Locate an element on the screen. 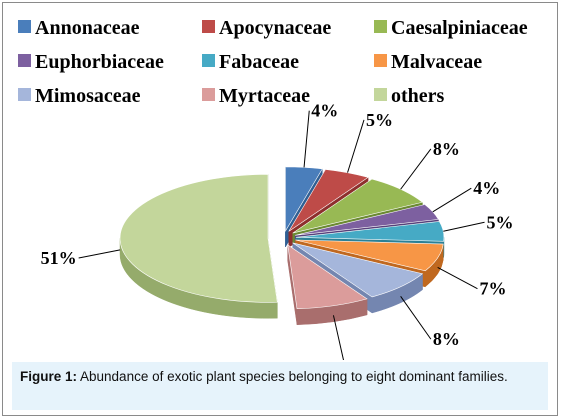 The height and width of the screenshot is (420, 562). data-label-caesalpiniaceae: 8% is located at coordinates (446, 149).